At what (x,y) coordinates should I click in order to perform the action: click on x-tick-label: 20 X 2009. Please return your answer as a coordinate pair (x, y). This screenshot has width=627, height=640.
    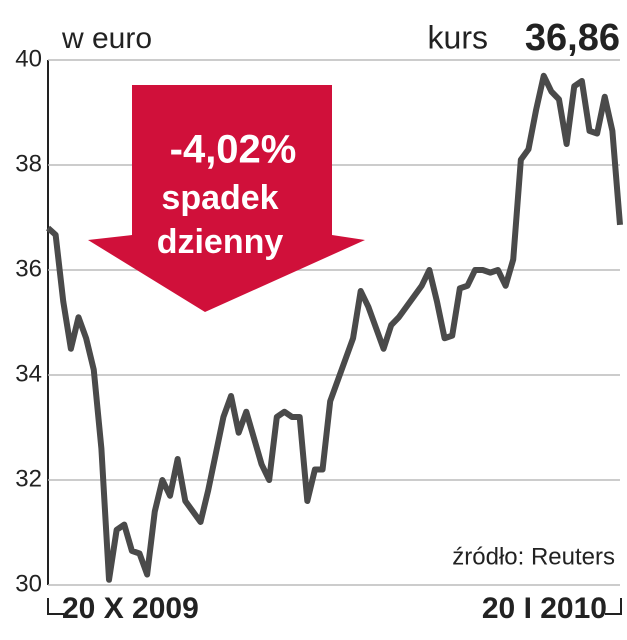
    Looking at the image, I should click on (130, 608).